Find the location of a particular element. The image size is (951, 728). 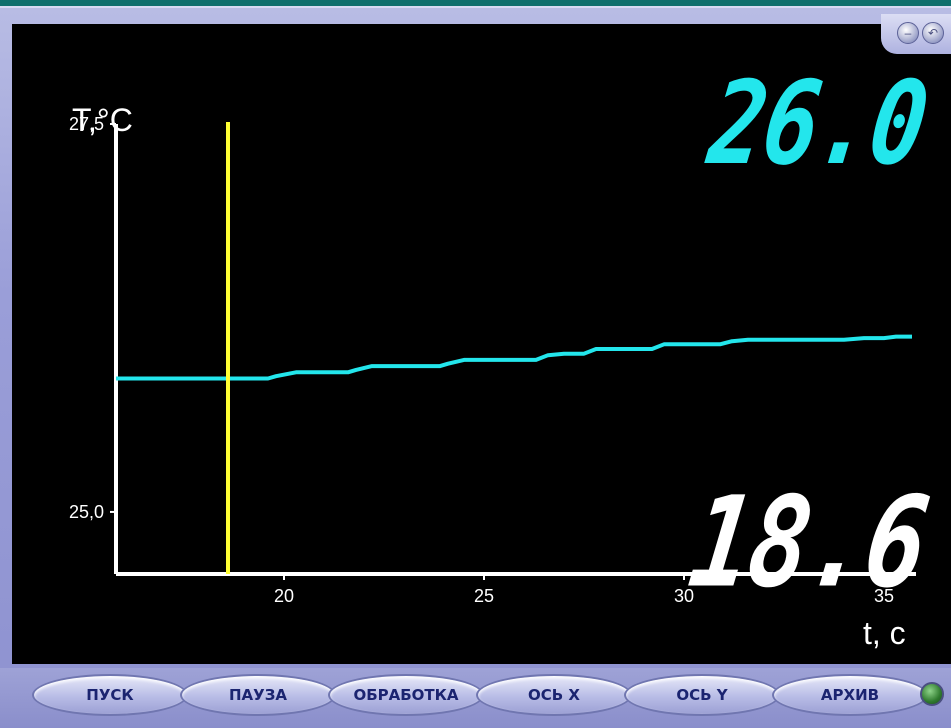

y-tick-label: 27,5 is located at coordinates (86, 124).